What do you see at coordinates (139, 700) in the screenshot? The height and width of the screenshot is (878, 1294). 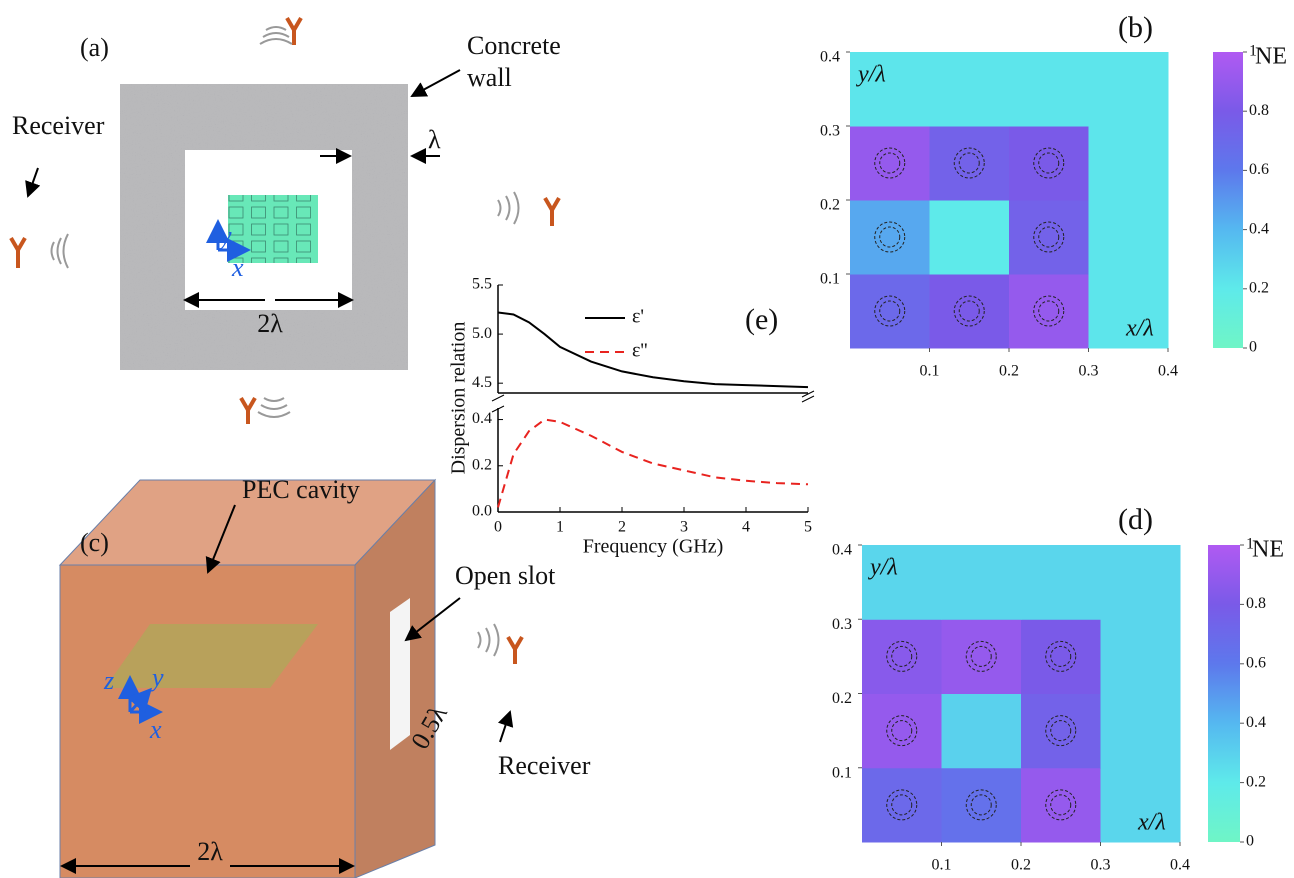 I see `axis-arrow` at bounding box center [139, 700].